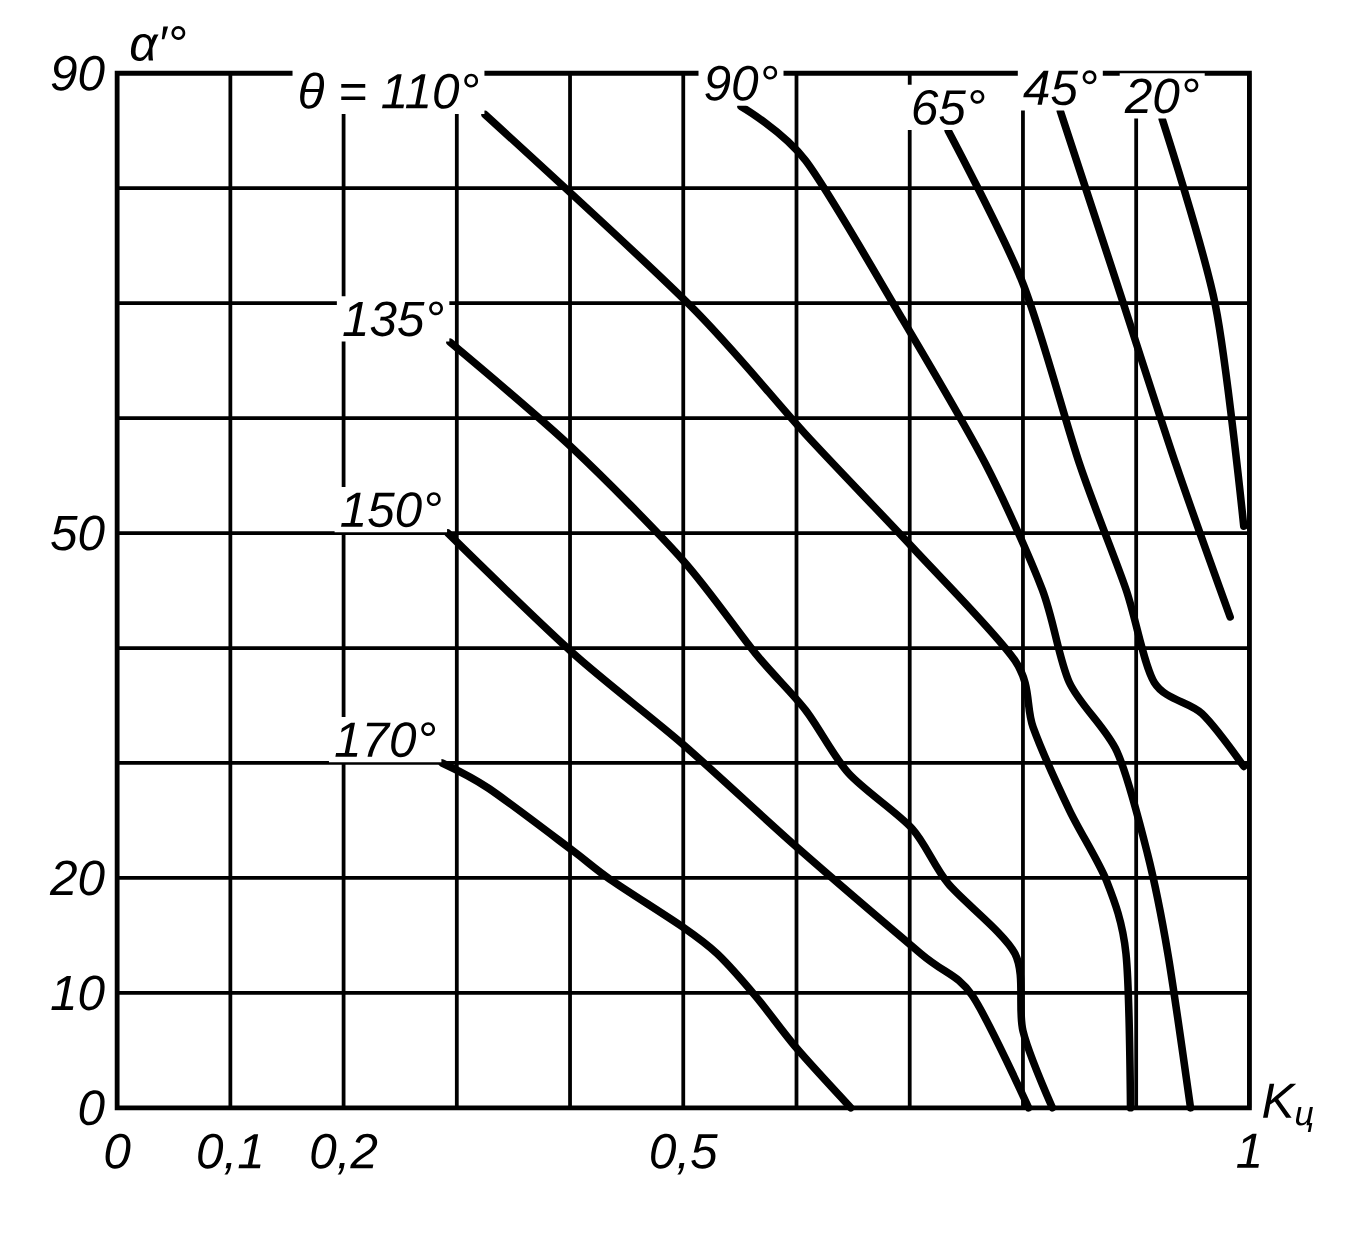 Image resolution: width=1347 pixels, height=1235 pixels. I want to click on x-tick-label: 0,2, so click(344, 1154).